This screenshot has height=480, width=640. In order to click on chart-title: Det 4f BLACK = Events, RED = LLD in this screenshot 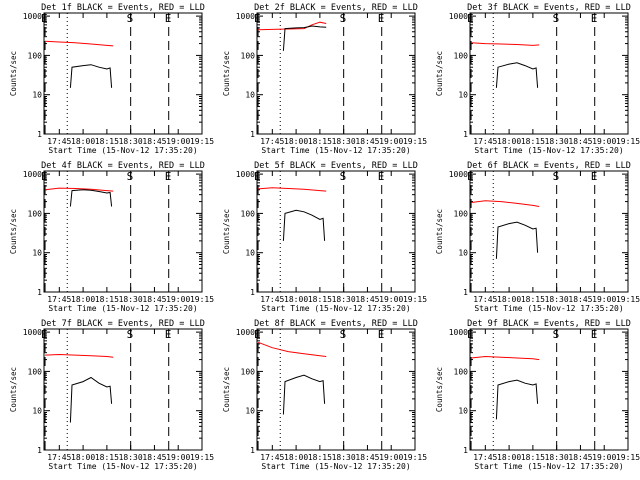, I will do `click(123, 166)`.